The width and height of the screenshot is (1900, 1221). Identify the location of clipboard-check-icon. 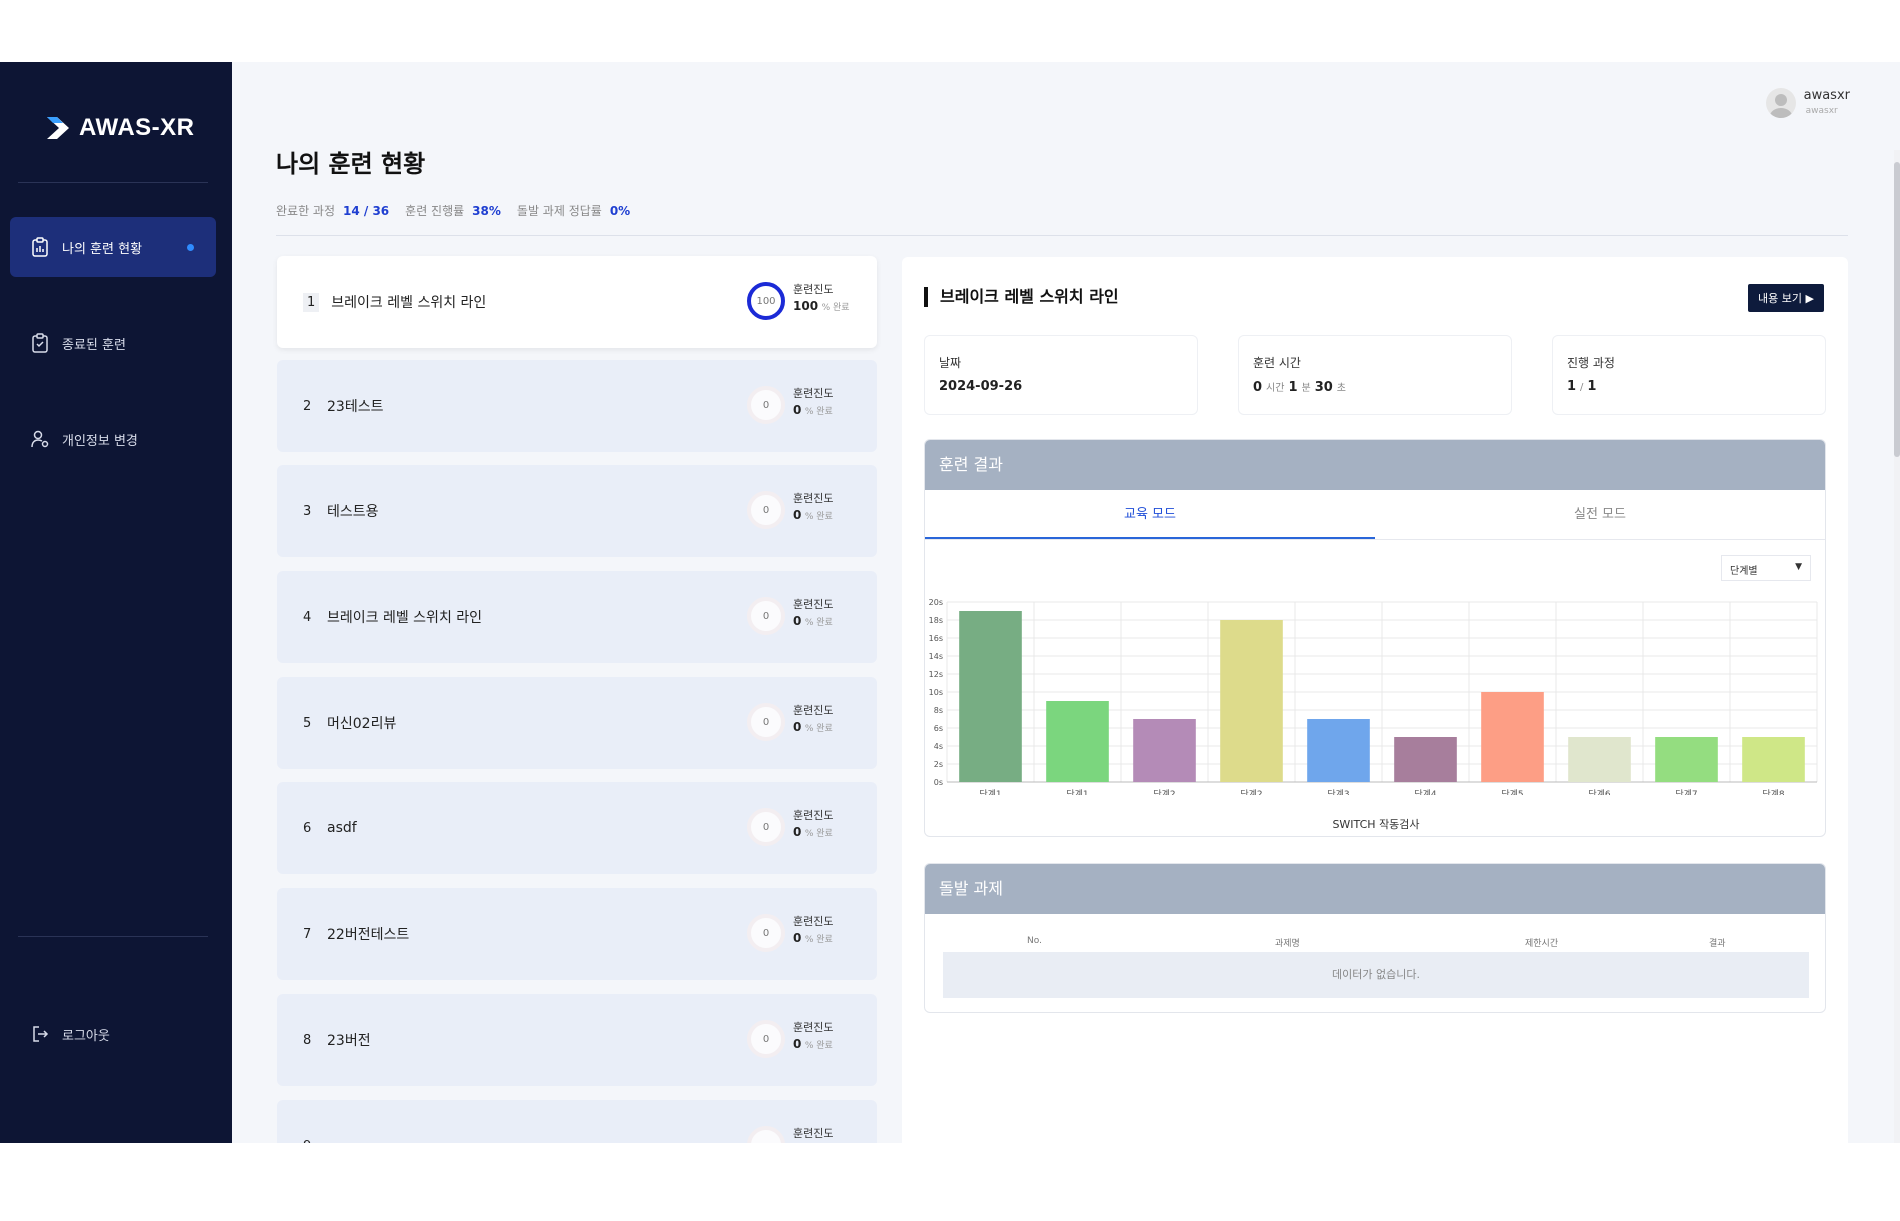
(40, 343).